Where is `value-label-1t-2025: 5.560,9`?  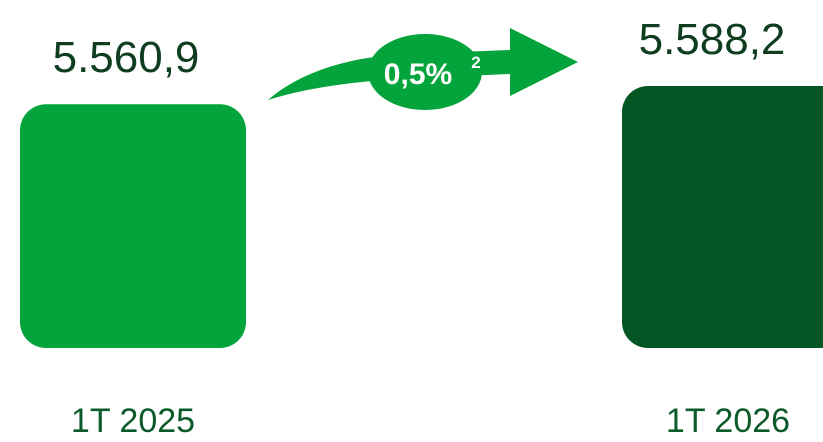
value-label-1t-2025: 5.560,9 is located at coordinates (126, 57).